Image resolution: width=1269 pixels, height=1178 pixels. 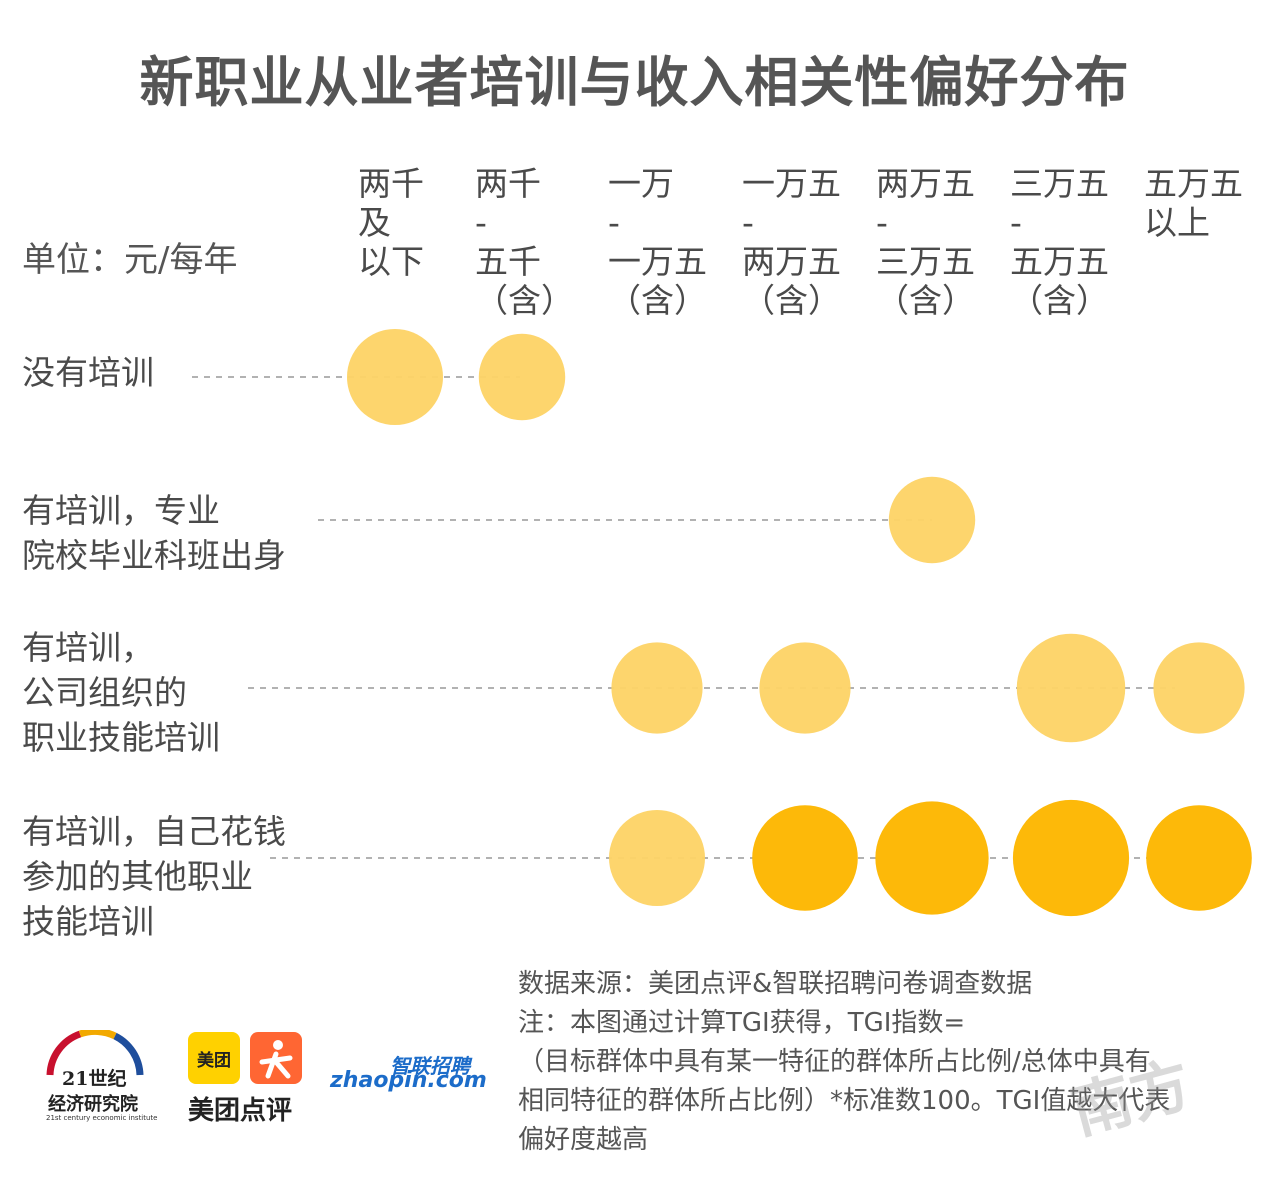 What do you see at coordinates (634, 82) in the screenshot?
I see `chart-title: 新职业从业者培训与收入相关性偏好分布` at bounding box center [634, 82].